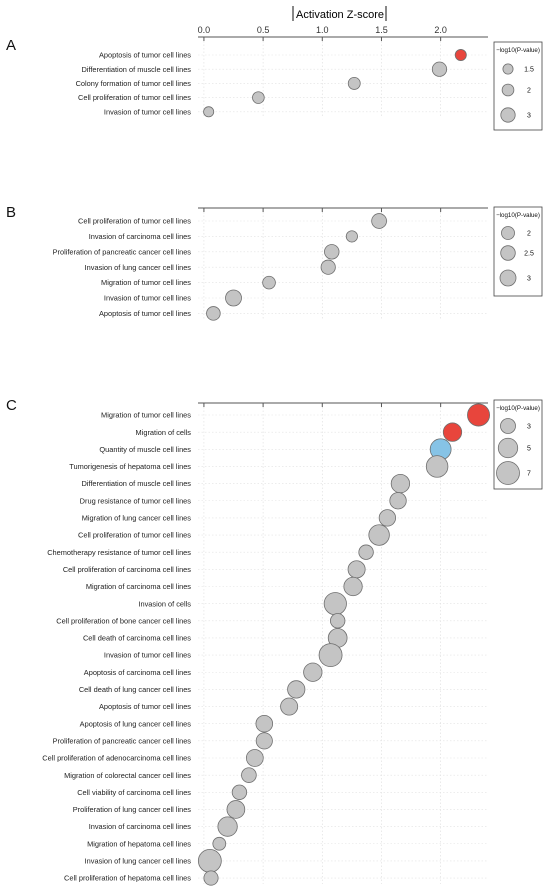  Describe the element at coordinates (529, 474) in the screenshot. I see `legend-value: 7` at that location.